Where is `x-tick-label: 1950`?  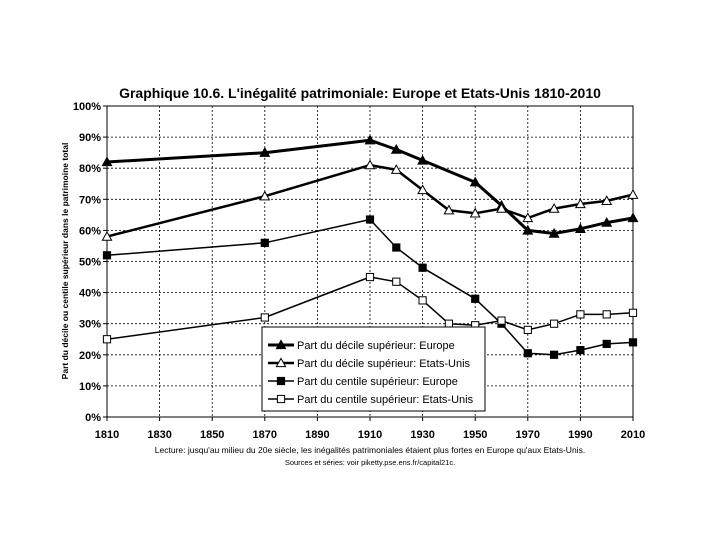
x-tick-label: 1950 is located at coordinates (475, 435).